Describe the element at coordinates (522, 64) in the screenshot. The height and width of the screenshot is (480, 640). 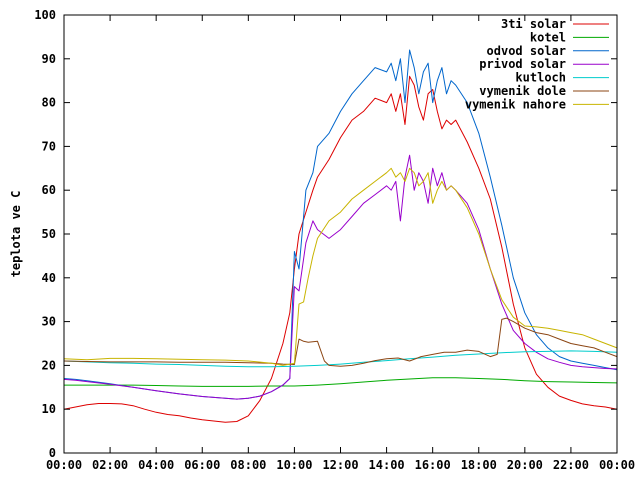
I see `legend-label: privod solar` at that location.